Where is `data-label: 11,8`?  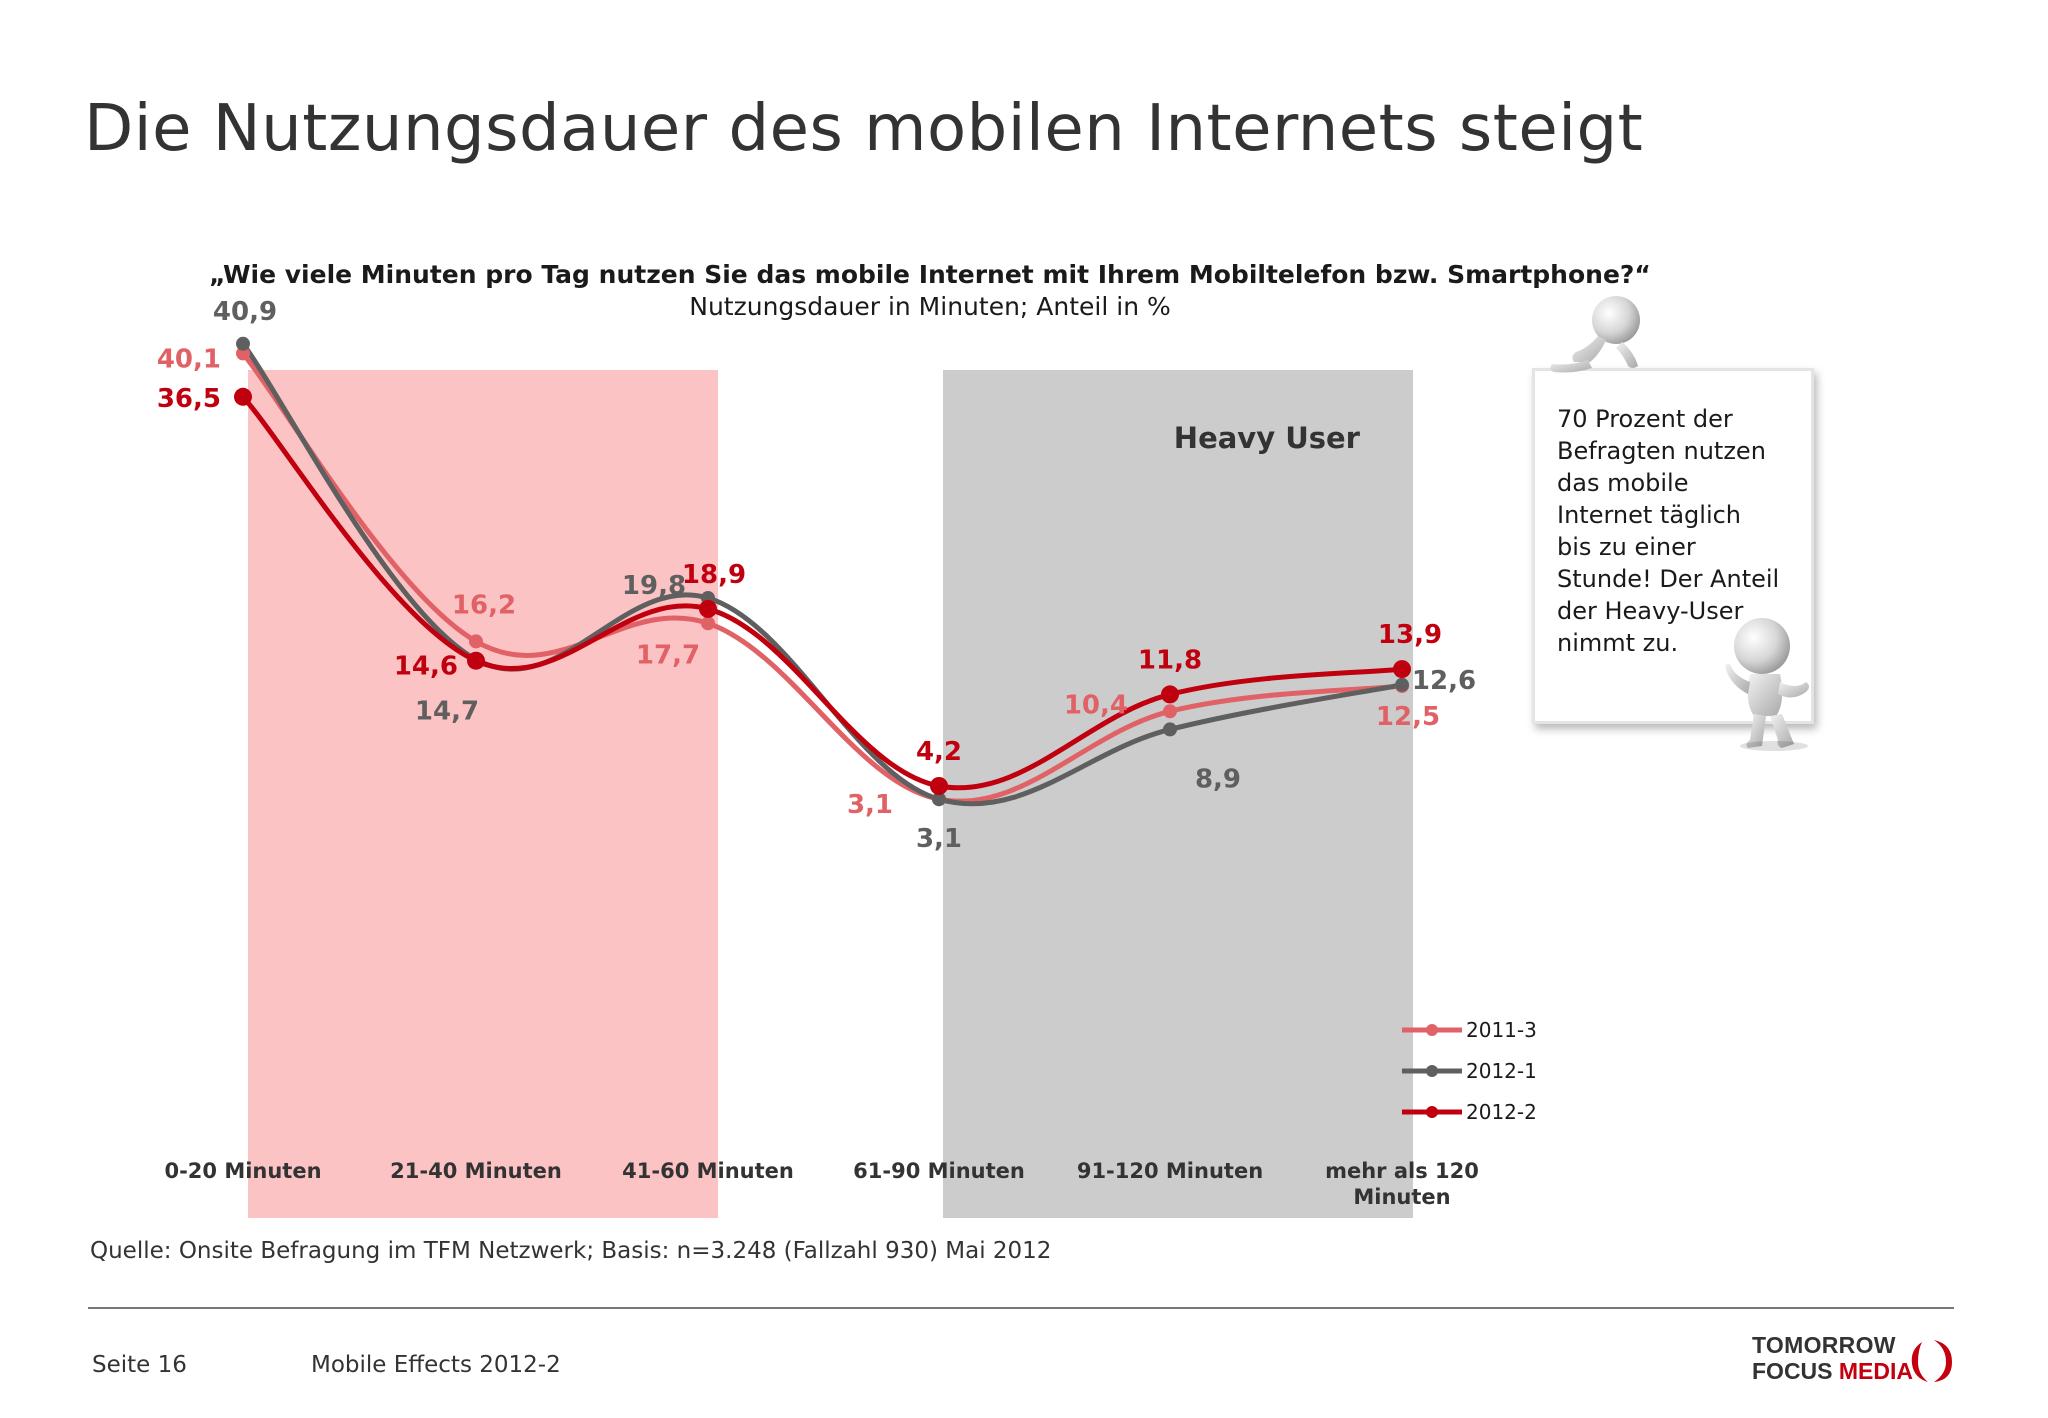 data-label: 11,8 is located at coordinates (1170, 660).